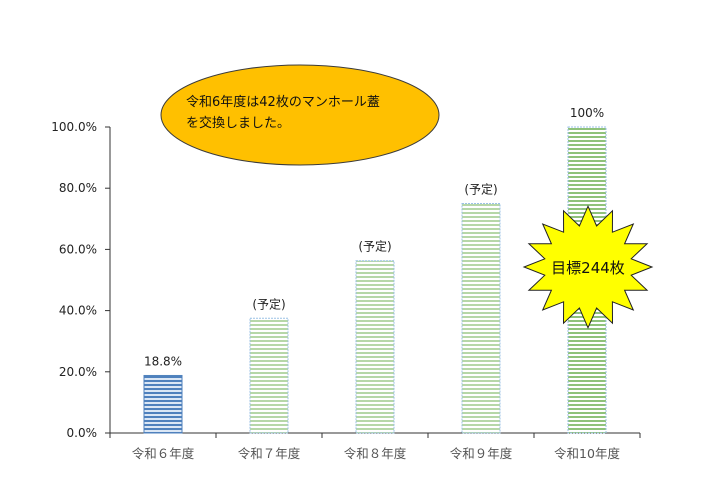  What do you see at coordinates (587, 453) in the screenshot?
I see `category-label: 令和10年度` at bounding box center [587, 453].